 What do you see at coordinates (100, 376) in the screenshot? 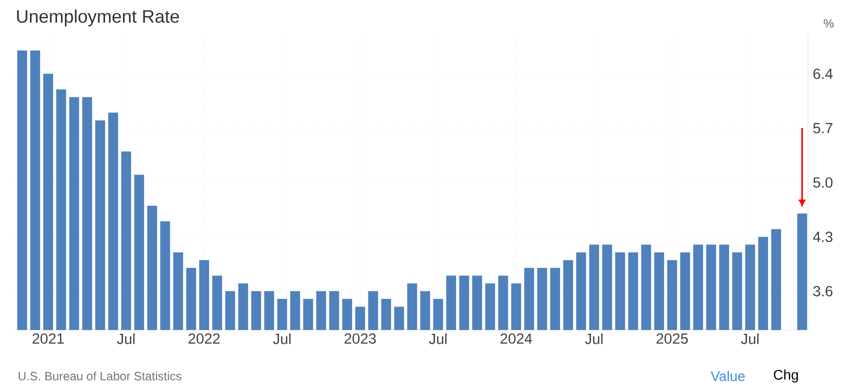
I see `text: U.S. Bureau of Labor Statistics` at bounding box center [100, 376].